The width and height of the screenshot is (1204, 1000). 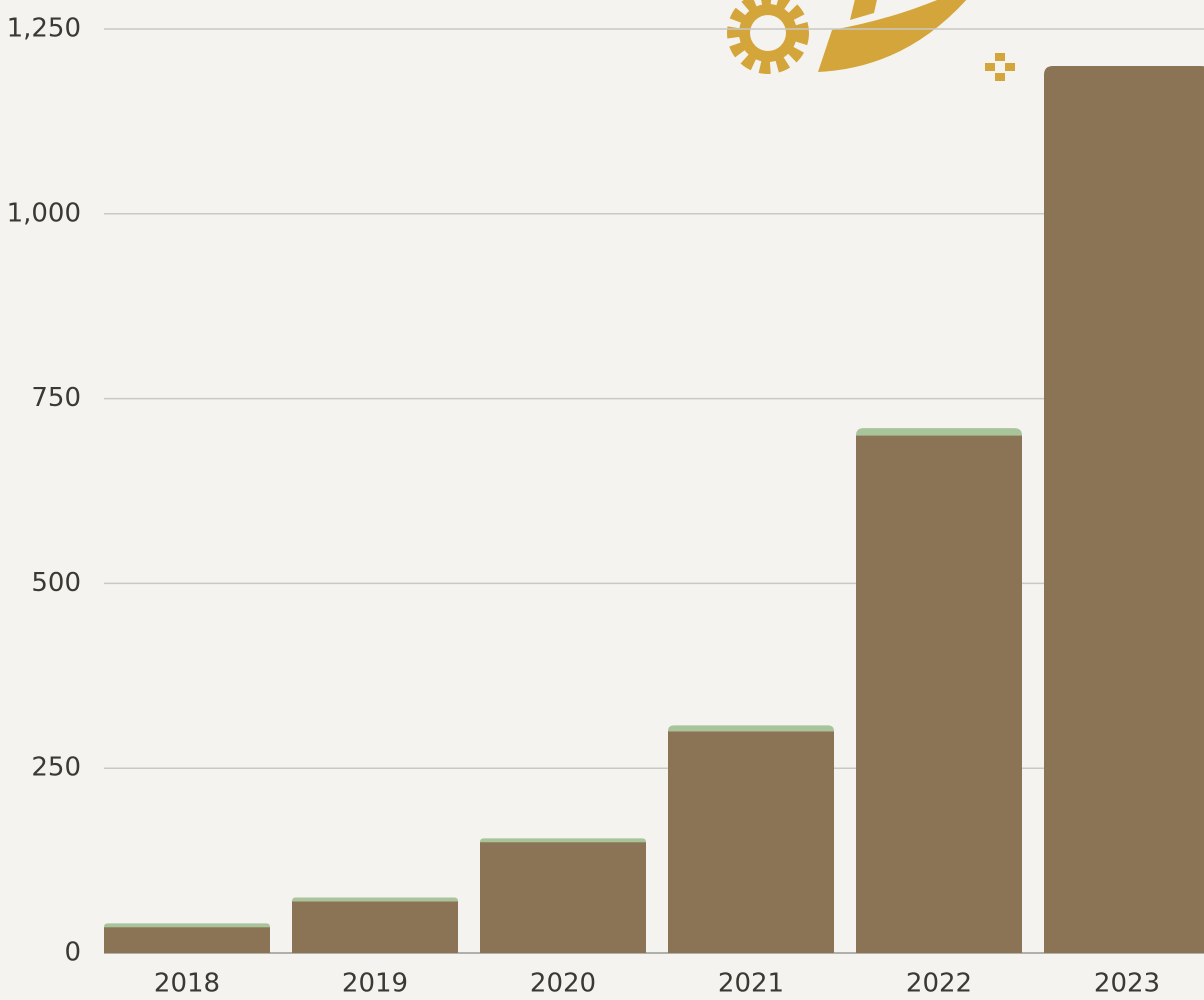 What do you see at coordinates (72, 953) in the screenshot?
I see `y-tick-label: 0` at bounding box center [72, 953].